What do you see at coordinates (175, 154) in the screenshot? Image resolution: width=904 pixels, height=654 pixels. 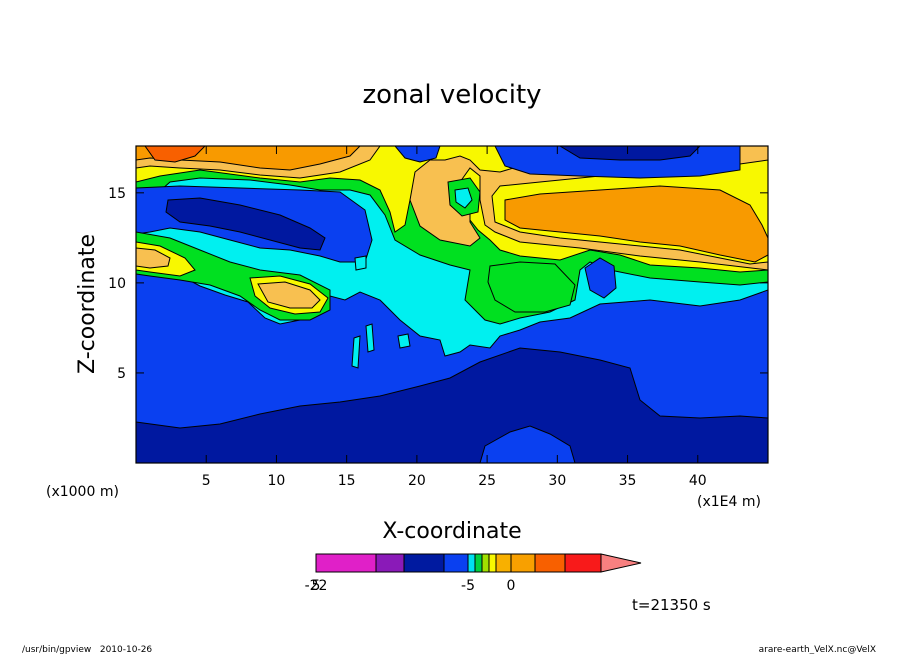 I see `contour-region-redorange-top` at bounding box center [175, 154].